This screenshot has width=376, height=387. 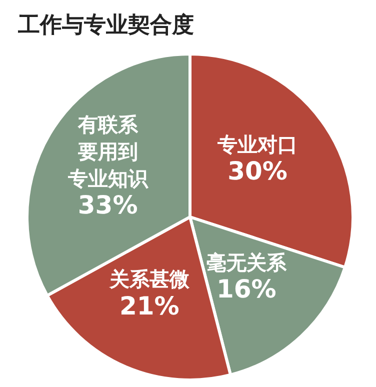 What do you see at coordinates (247, 262) in the screenshot?
I see `slice-label: 毫无关系` at bounding box center [247, 262].